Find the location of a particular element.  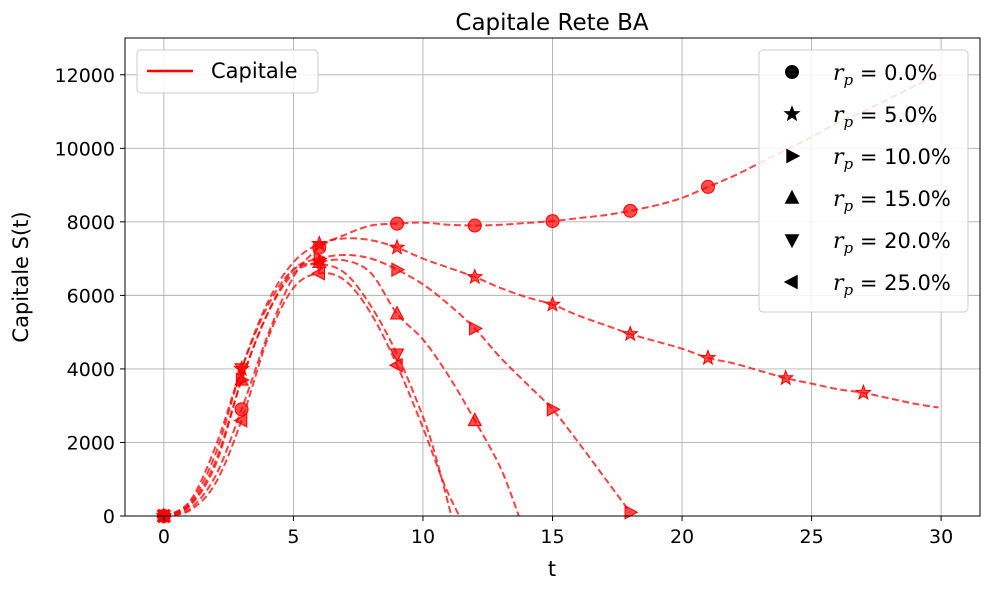

legend-symbol-1: r is located at coordinates (839, 115).